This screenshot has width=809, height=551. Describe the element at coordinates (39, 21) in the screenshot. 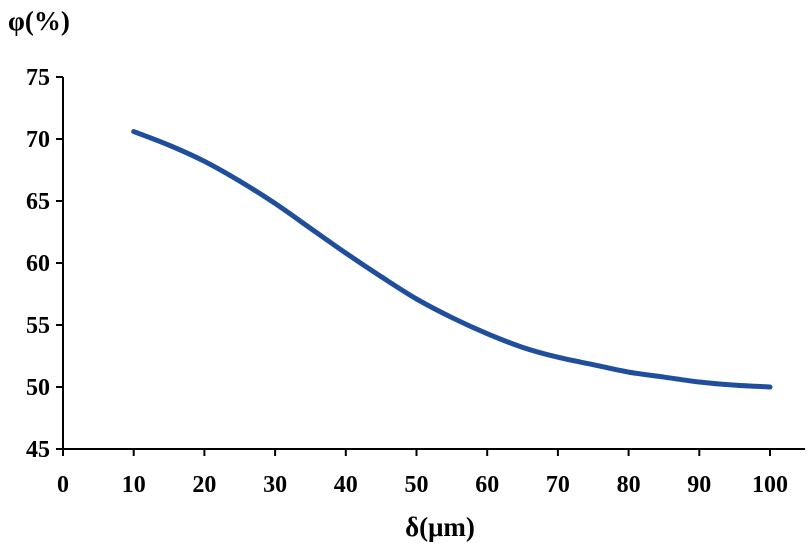

I see `y-axis-title: φ(%)` at that location.